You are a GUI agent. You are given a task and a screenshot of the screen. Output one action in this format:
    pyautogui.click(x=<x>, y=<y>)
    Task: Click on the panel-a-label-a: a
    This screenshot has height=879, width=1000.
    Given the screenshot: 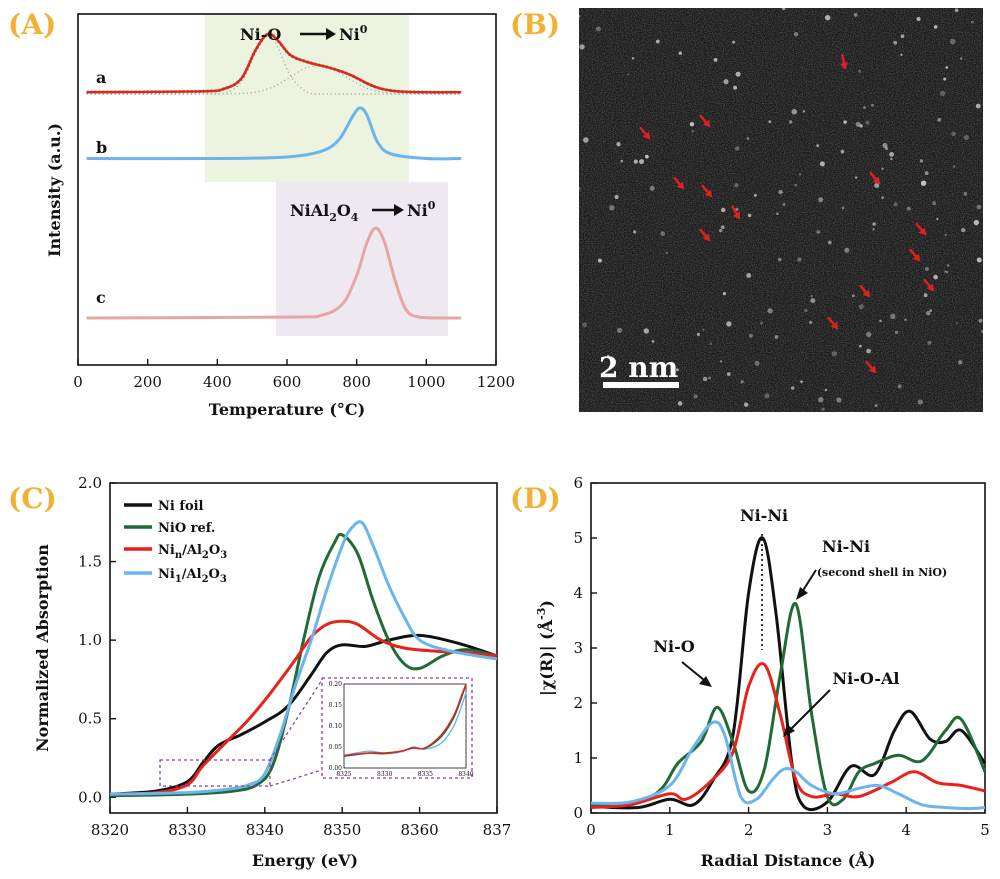 What is the action you would take?
    pyautogui.click(x=101, y=77)
    